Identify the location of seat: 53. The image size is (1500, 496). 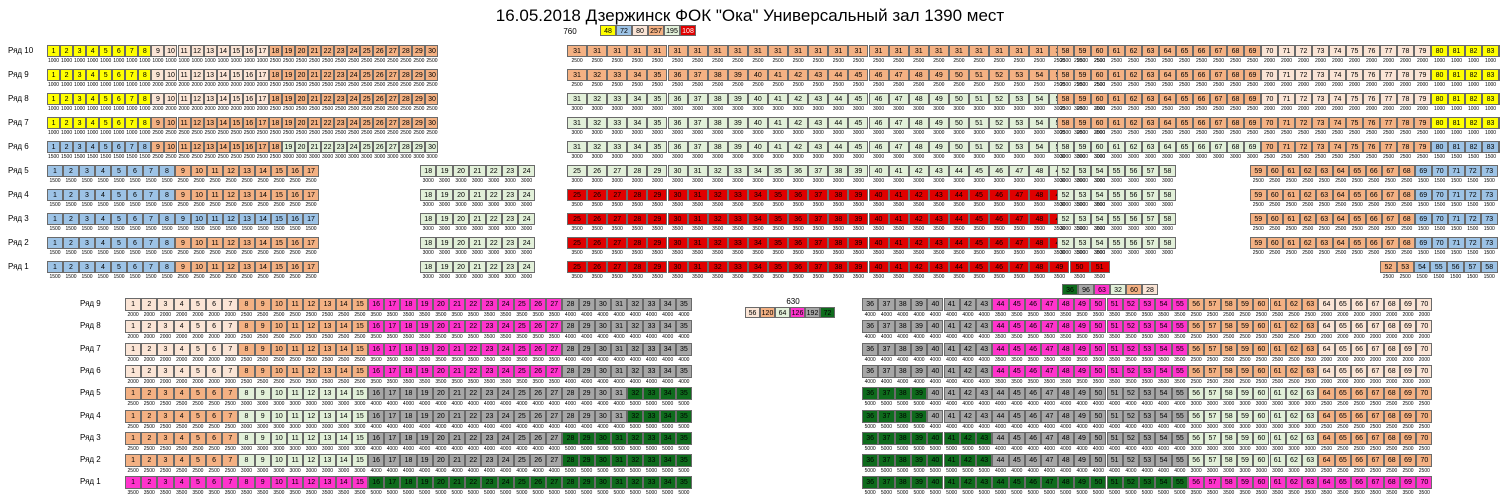
(1019, 99).